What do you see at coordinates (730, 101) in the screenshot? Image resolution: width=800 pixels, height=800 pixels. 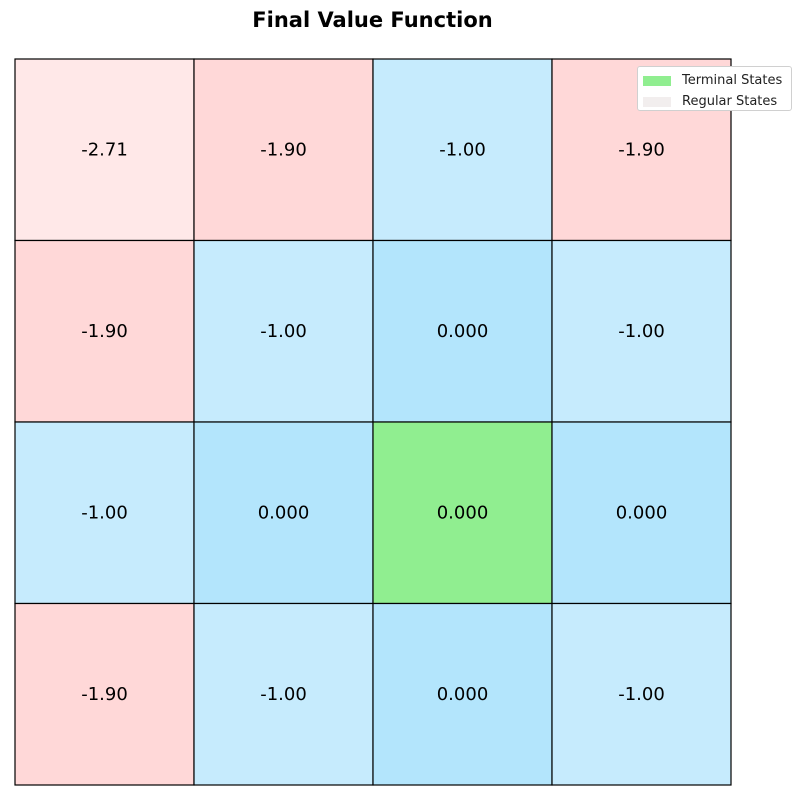 I see `legend-label-regular: Regular States` at bounding box center [730, 101].